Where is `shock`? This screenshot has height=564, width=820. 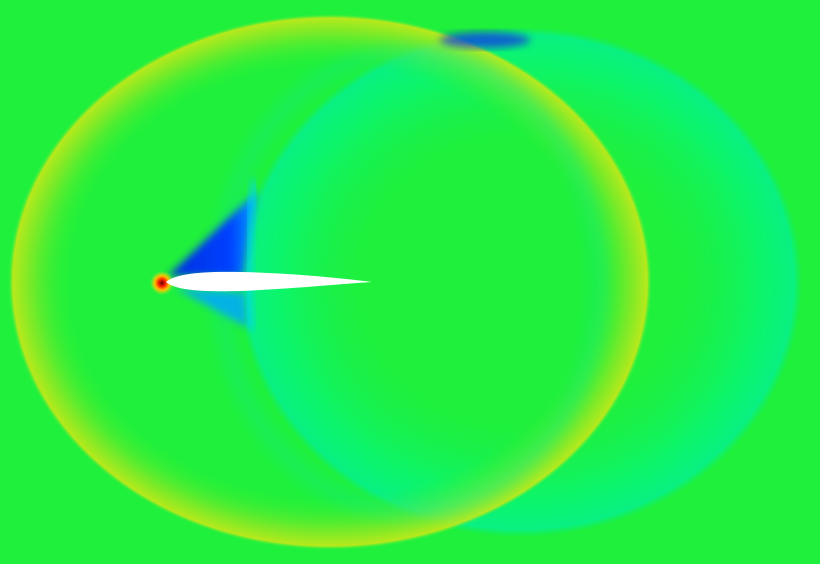
shock is located at coordinates (251, 255).